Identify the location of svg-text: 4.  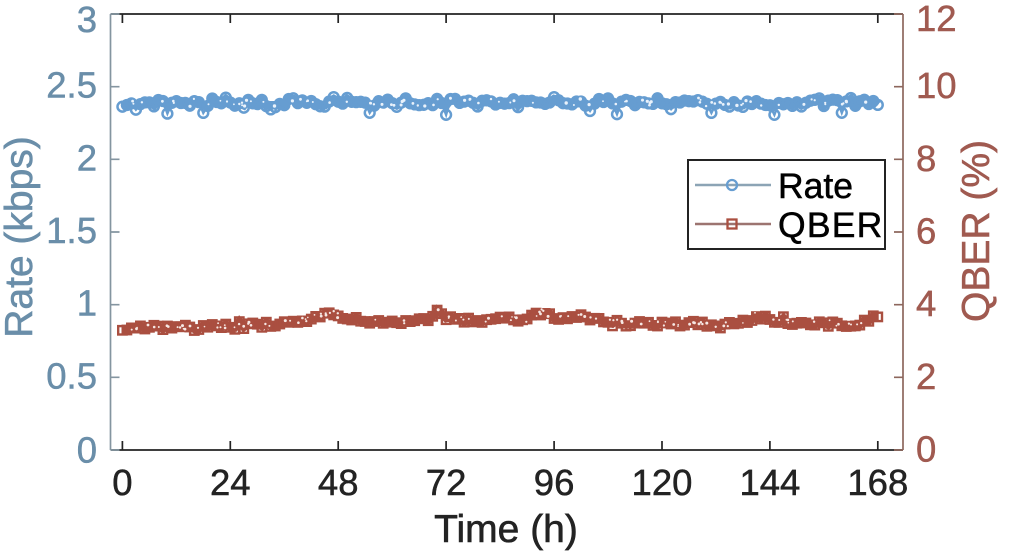
(926, 303).